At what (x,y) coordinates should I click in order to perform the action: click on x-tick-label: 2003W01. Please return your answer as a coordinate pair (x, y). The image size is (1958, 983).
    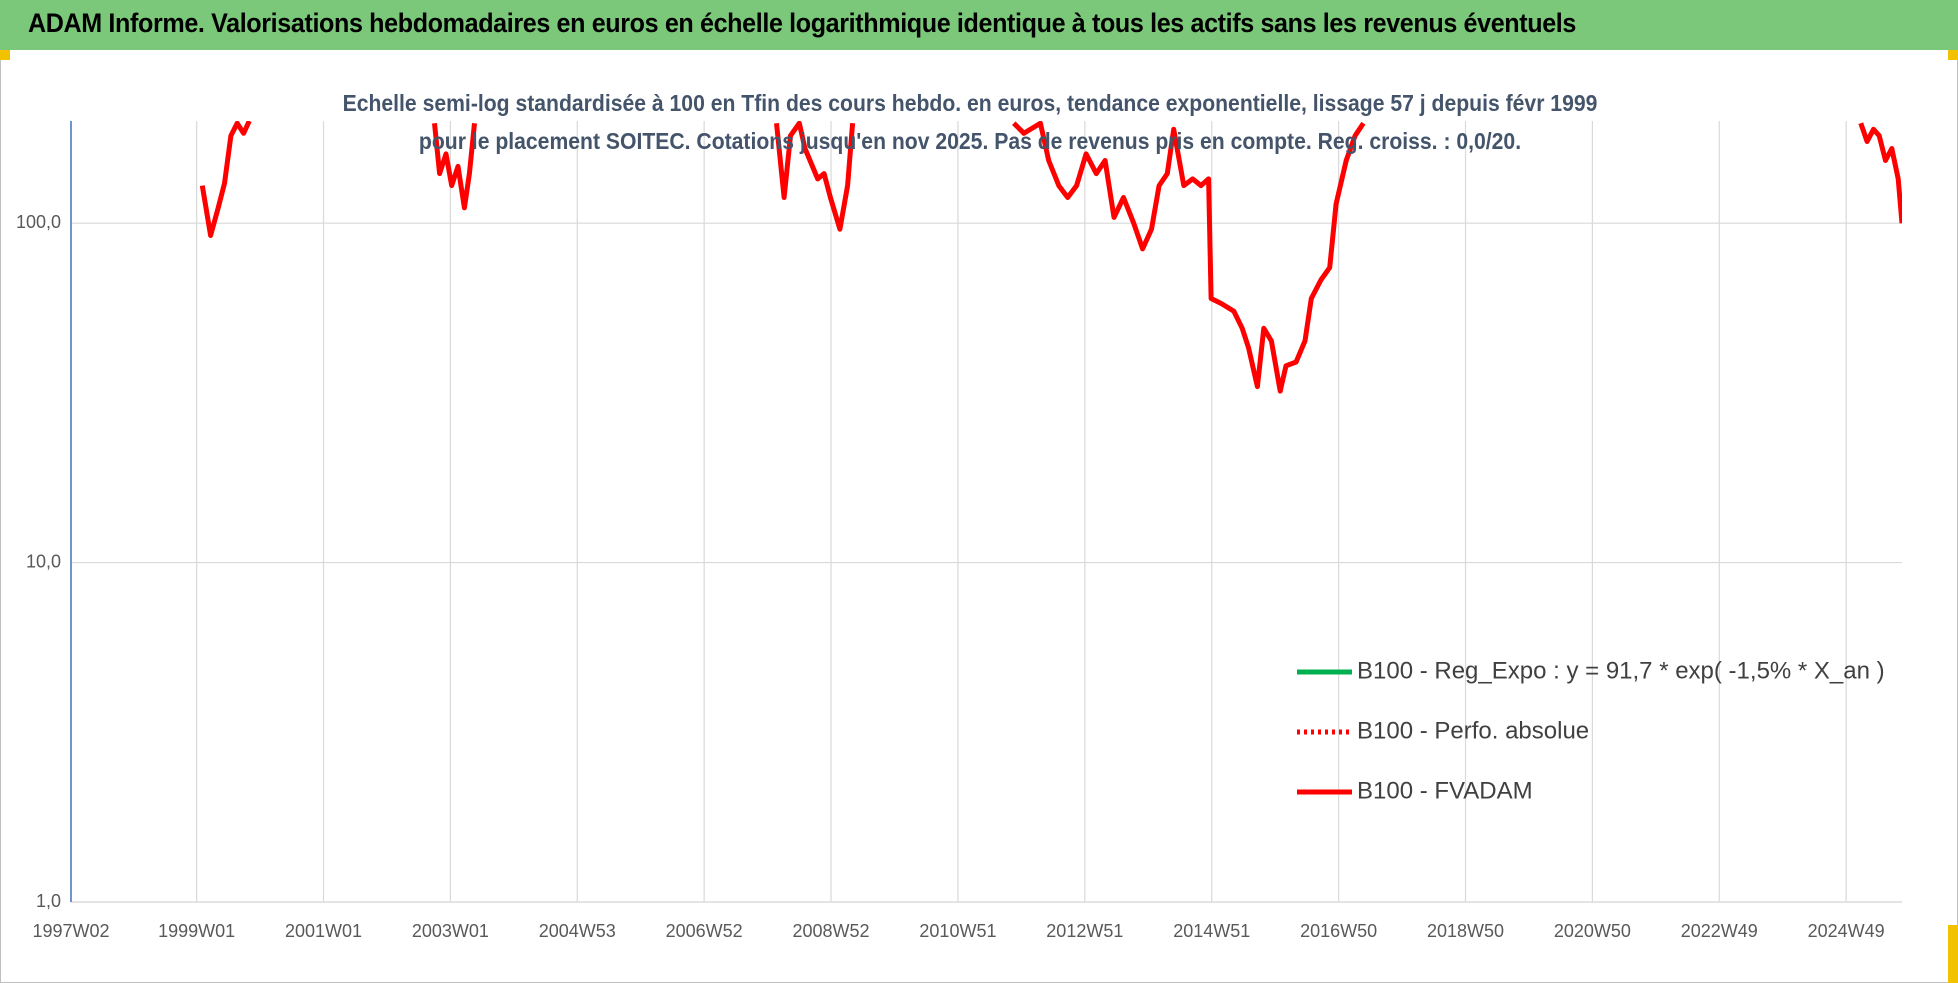
    Looking at the image, I should click on (450, 931).